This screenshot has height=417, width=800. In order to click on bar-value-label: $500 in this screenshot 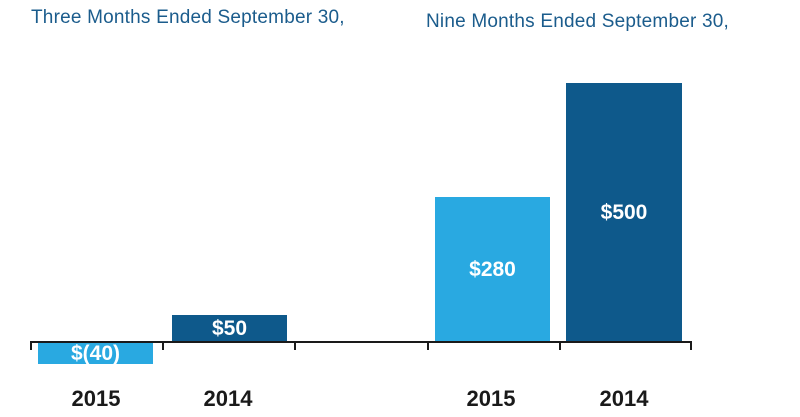, I will do `click(624, 212)`.